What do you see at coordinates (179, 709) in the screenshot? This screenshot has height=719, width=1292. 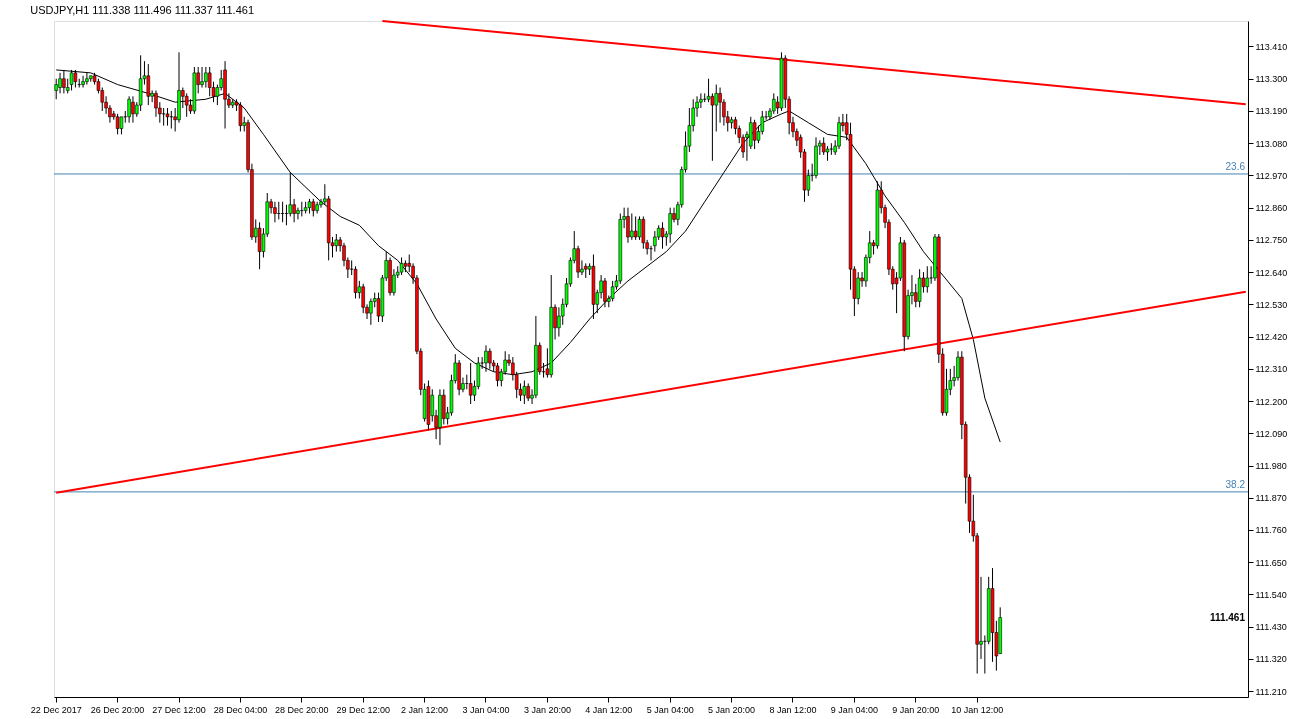 I see `x-tick-label: 27 Dec 12:00` at bounding box center [179, 709].